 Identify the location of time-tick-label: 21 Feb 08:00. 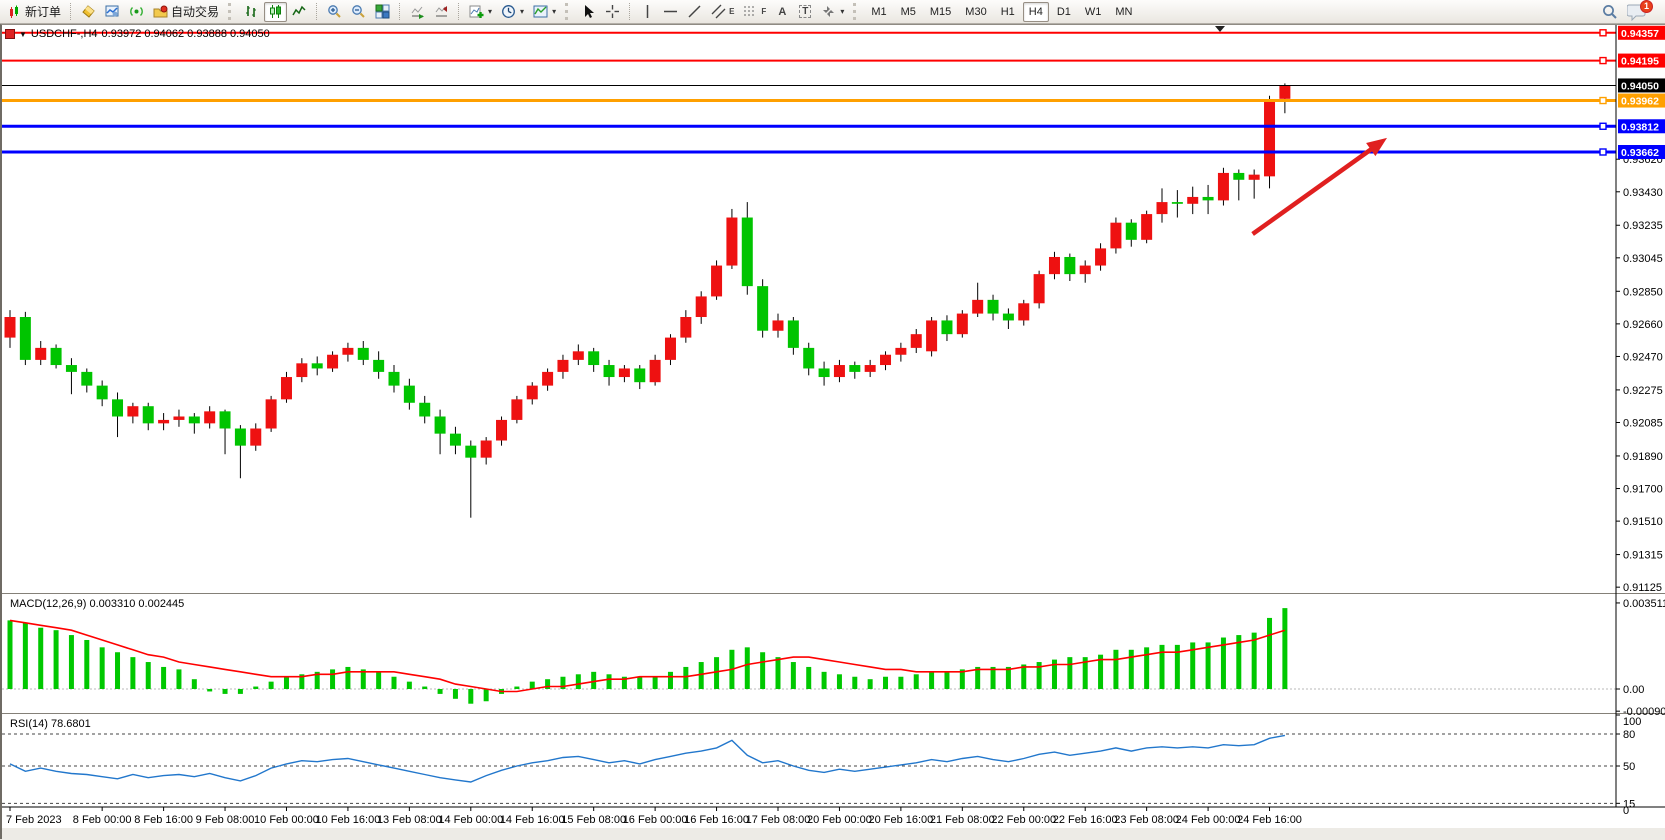
(962, 820).